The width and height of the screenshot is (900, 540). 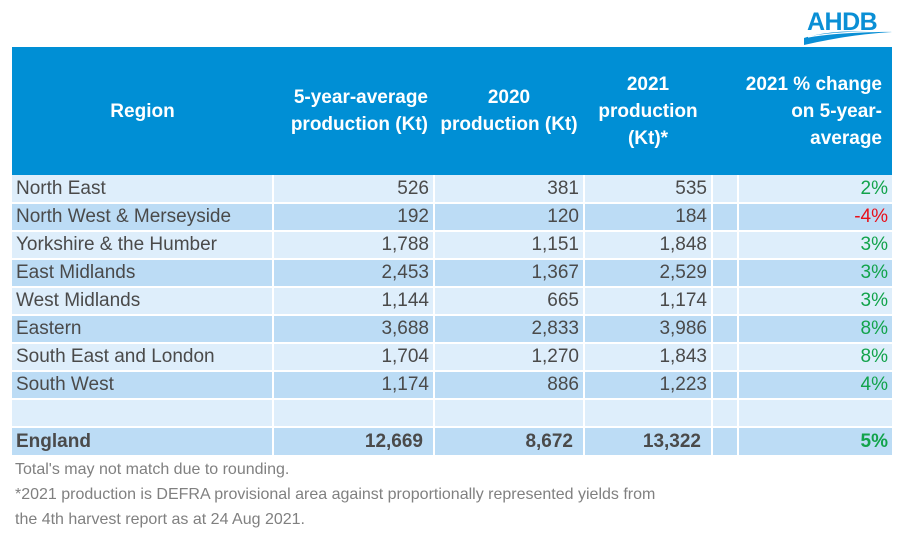 I want to click on cell-pct-change, so click(x=814, y=412).